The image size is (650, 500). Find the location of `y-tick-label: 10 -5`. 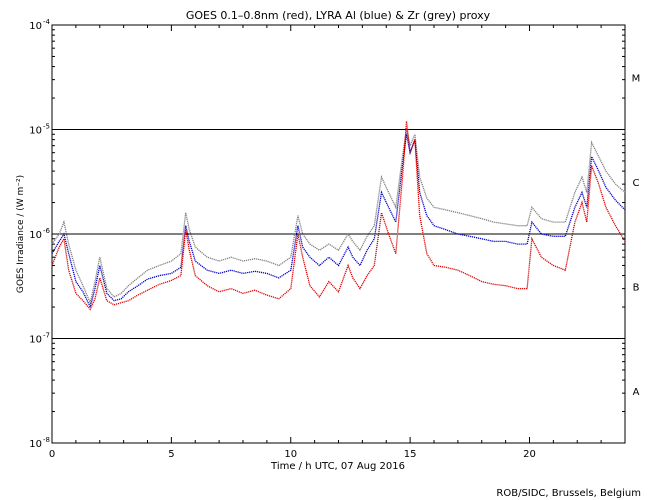

y-tick-label: 10 -5 is located at coordinates (39, 130).